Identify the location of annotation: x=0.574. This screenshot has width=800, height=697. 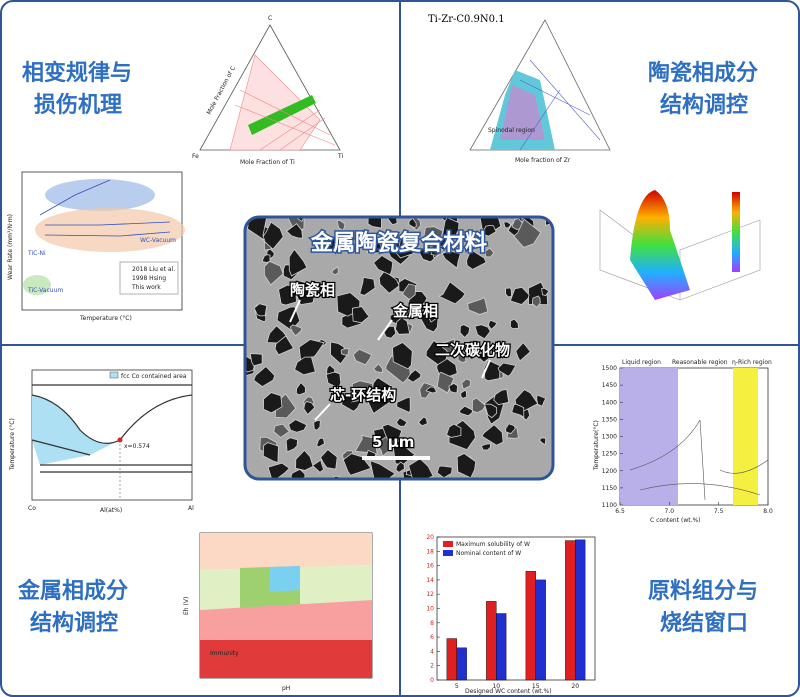
(137, 446).